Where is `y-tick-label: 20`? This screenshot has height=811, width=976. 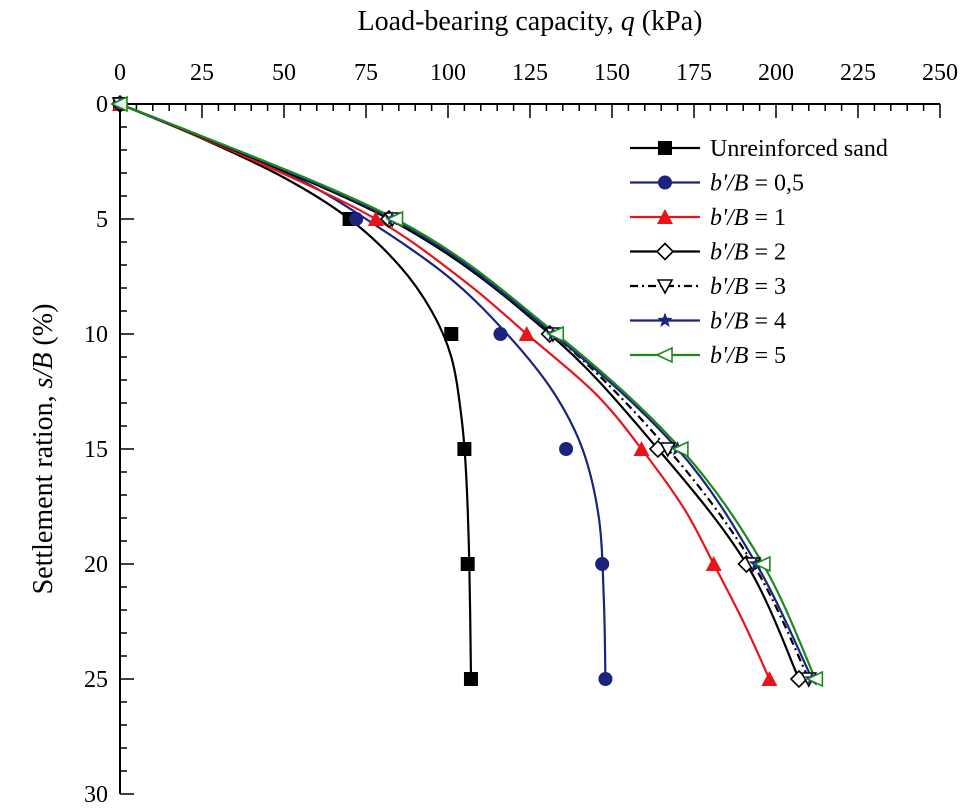 y-tick-label: 20 is located at coordinates (96, 565).